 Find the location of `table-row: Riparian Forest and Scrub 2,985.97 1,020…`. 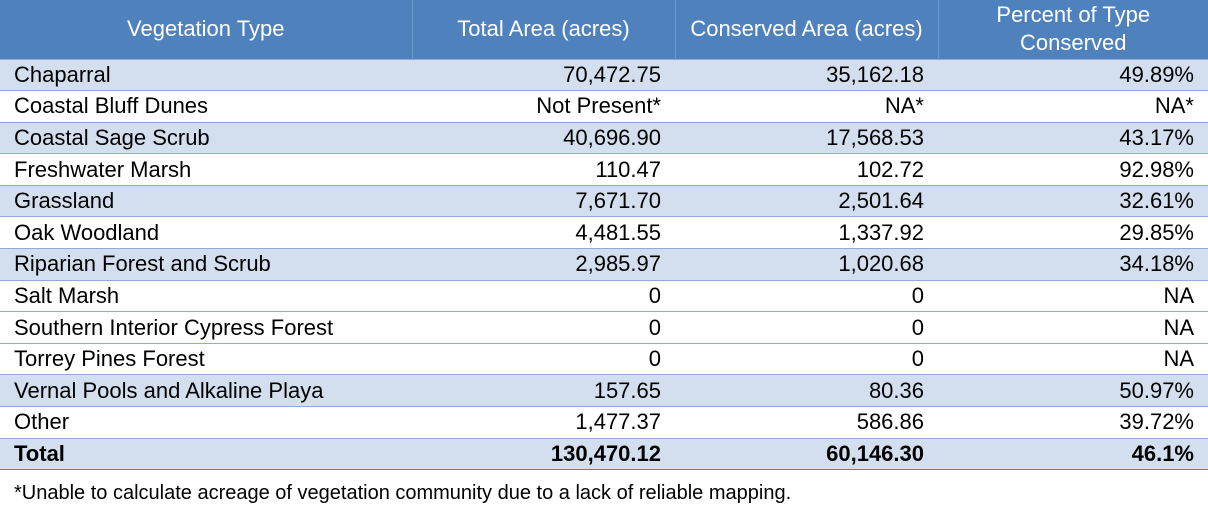

table-row: Riparian Forest and Scrub 2,985.97 1,020… is located at coordinates (604, 264).